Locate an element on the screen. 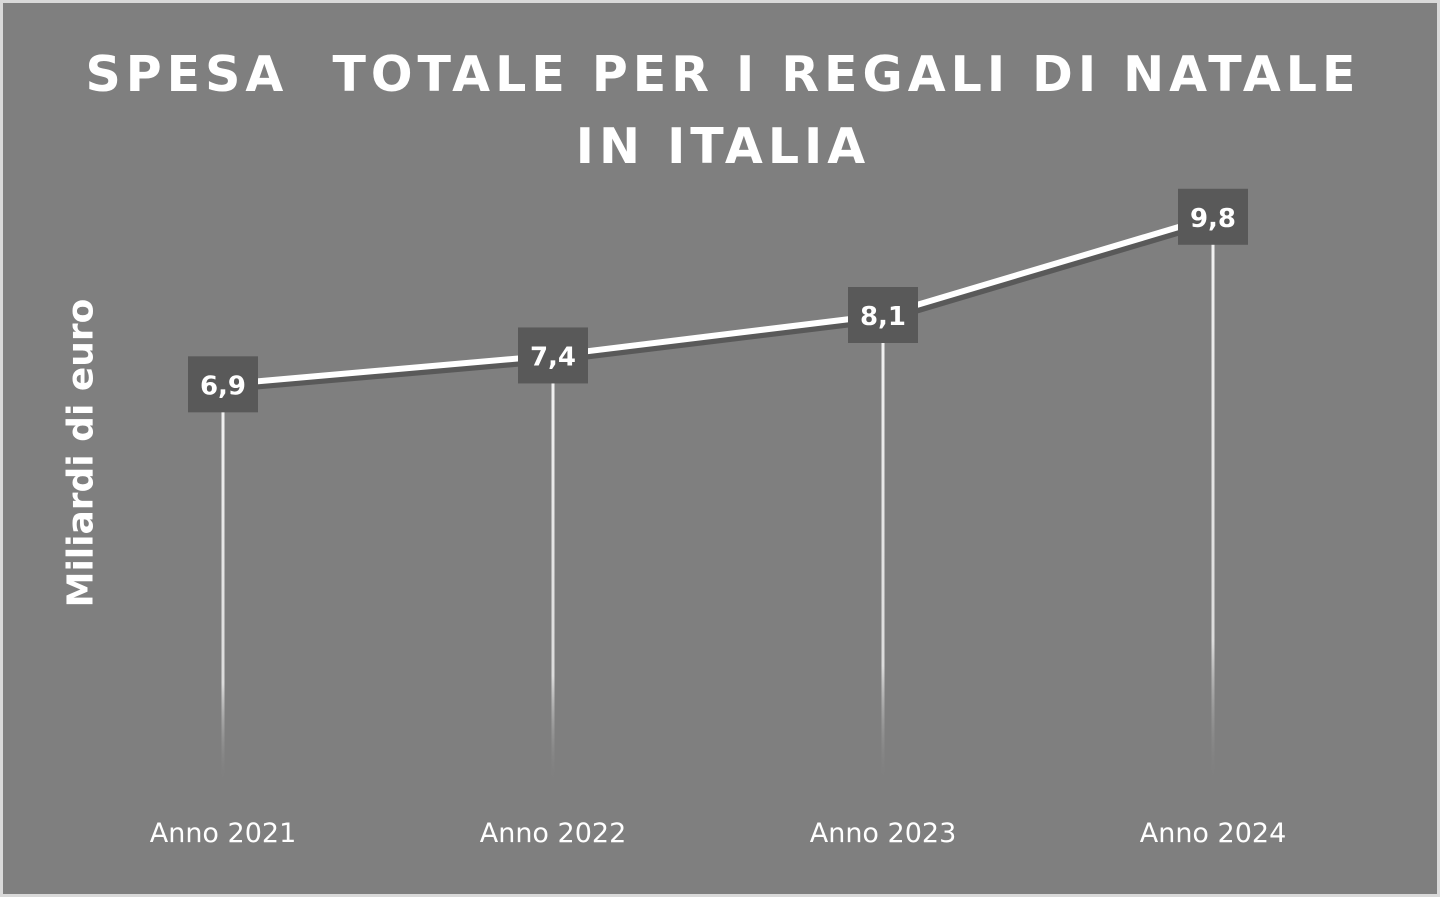 Image resolution: width=1440 pixels, height=900 pixels. series-line is located at coordinates (718, 300).